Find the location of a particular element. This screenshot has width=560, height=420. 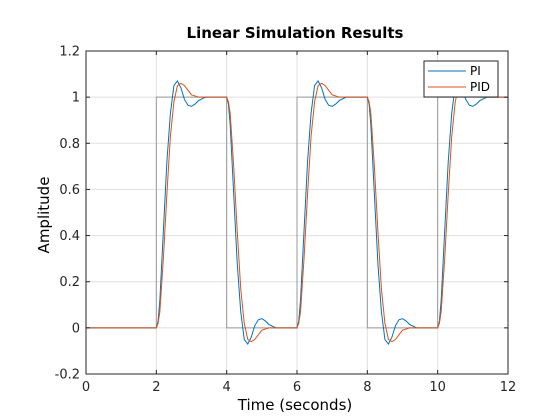

x-tick-label: 4 is located at coordinates (227, 387).